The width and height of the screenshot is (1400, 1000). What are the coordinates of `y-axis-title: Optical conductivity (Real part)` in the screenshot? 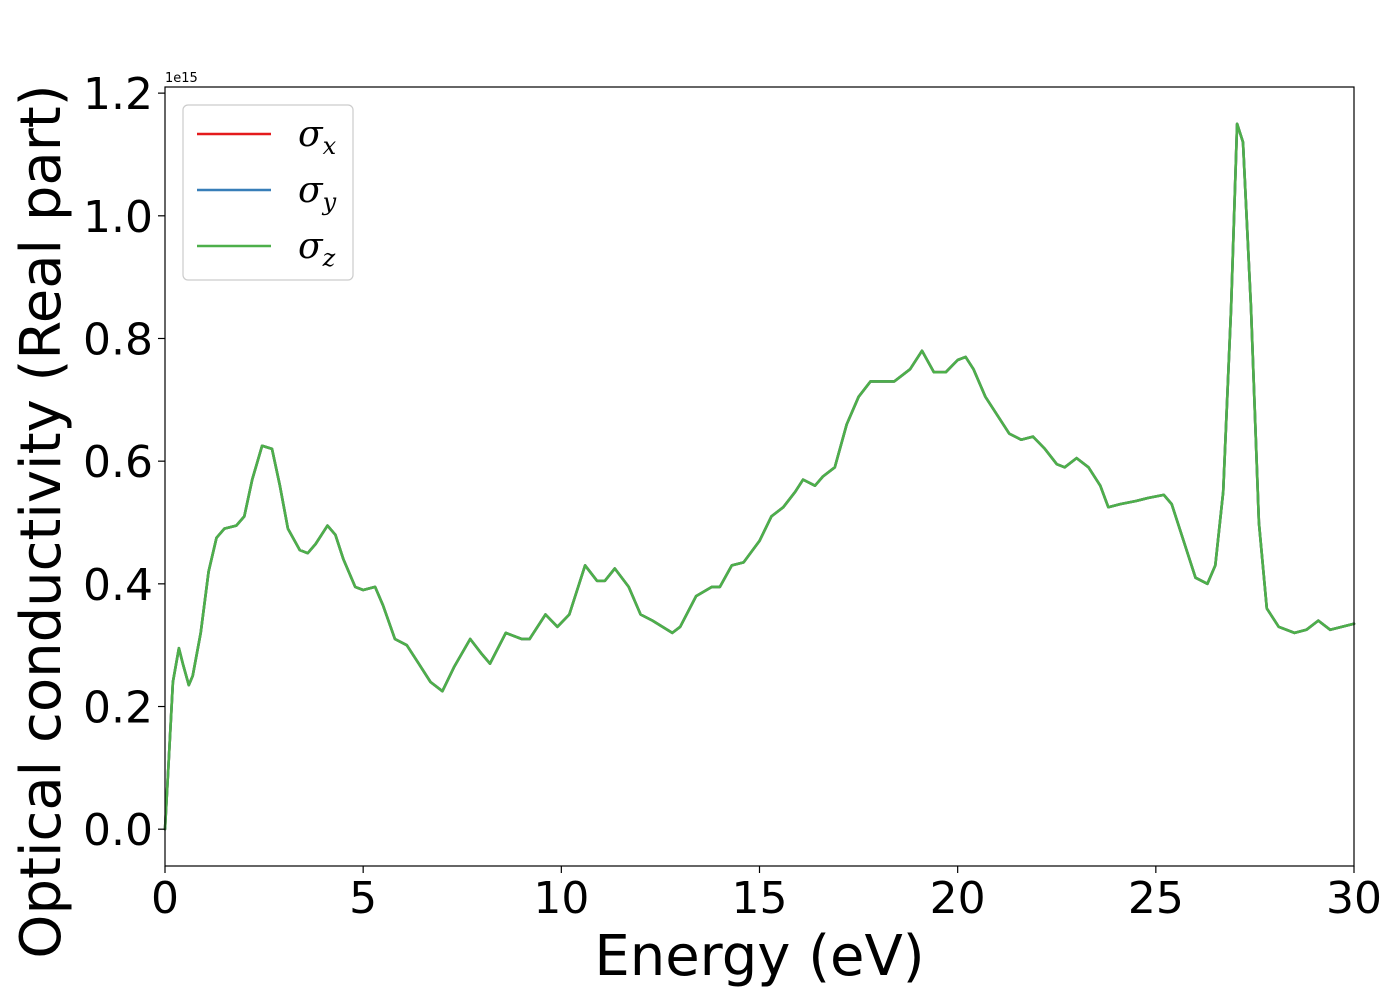 It's located at (41, 521).